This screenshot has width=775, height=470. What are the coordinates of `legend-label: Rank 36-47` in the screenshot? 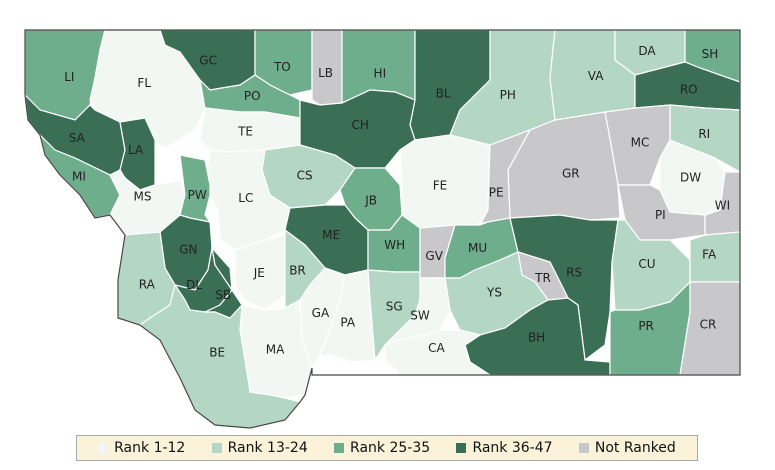 It's located at (512, 448).